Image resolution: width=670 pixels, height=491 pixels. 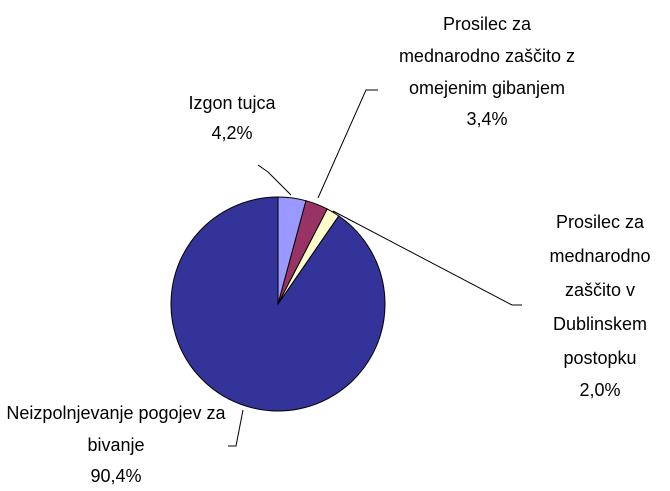 What do you see at coordinates (292, 250) in the screenshot?
I see `pie-slice` at bounding box center [292, 250].